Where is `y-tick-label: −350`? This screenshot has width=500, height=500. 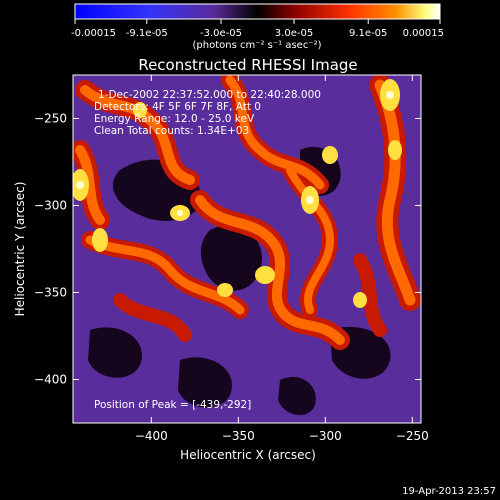
y-tick-label: −350 is located at coordinates (50, 293).